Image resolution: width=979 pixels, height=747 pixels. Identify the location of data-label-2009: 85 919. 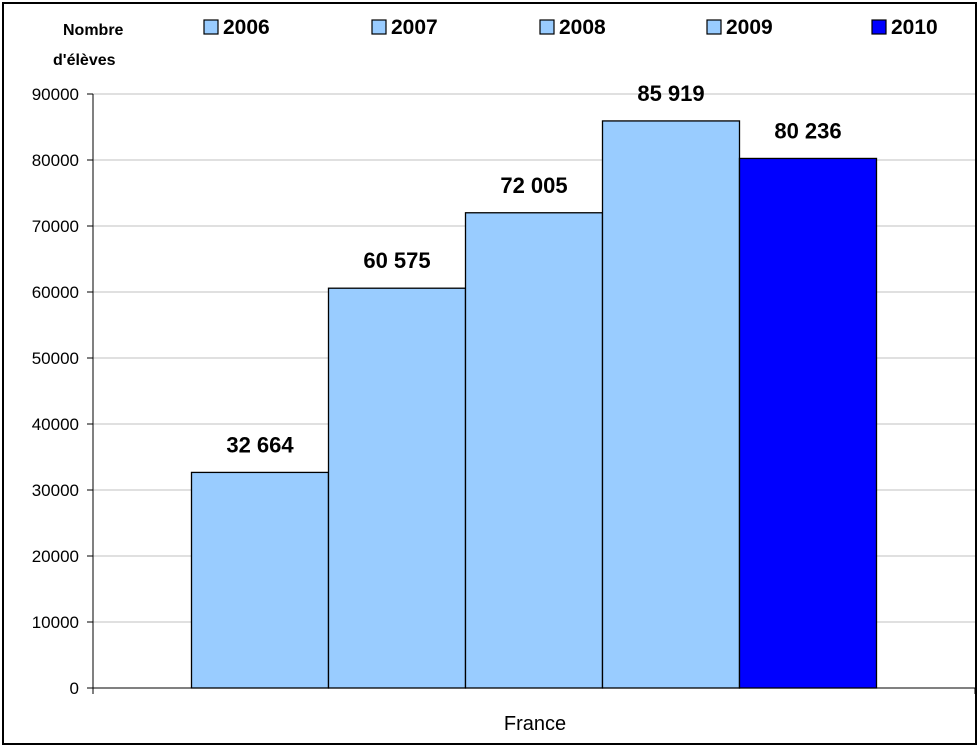
(670, 93).